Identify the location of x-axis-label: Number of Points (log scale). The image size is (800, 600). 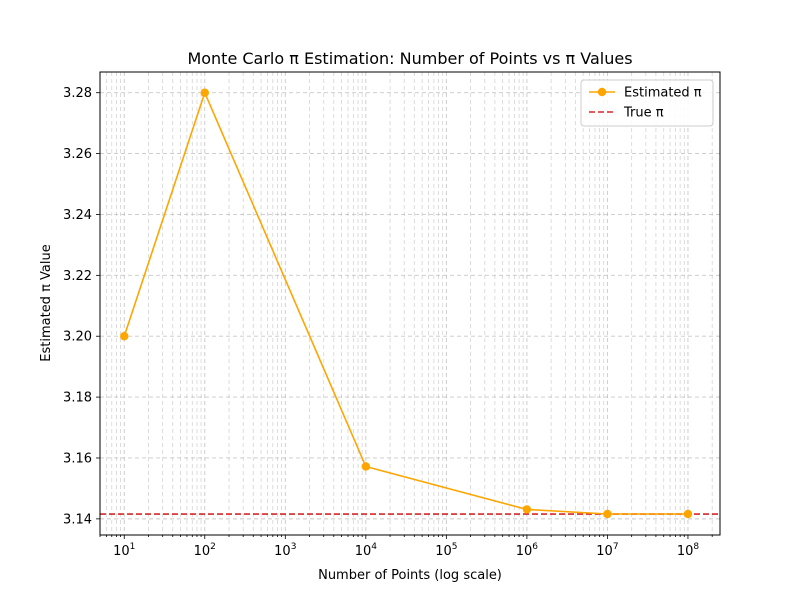
(410, 575).